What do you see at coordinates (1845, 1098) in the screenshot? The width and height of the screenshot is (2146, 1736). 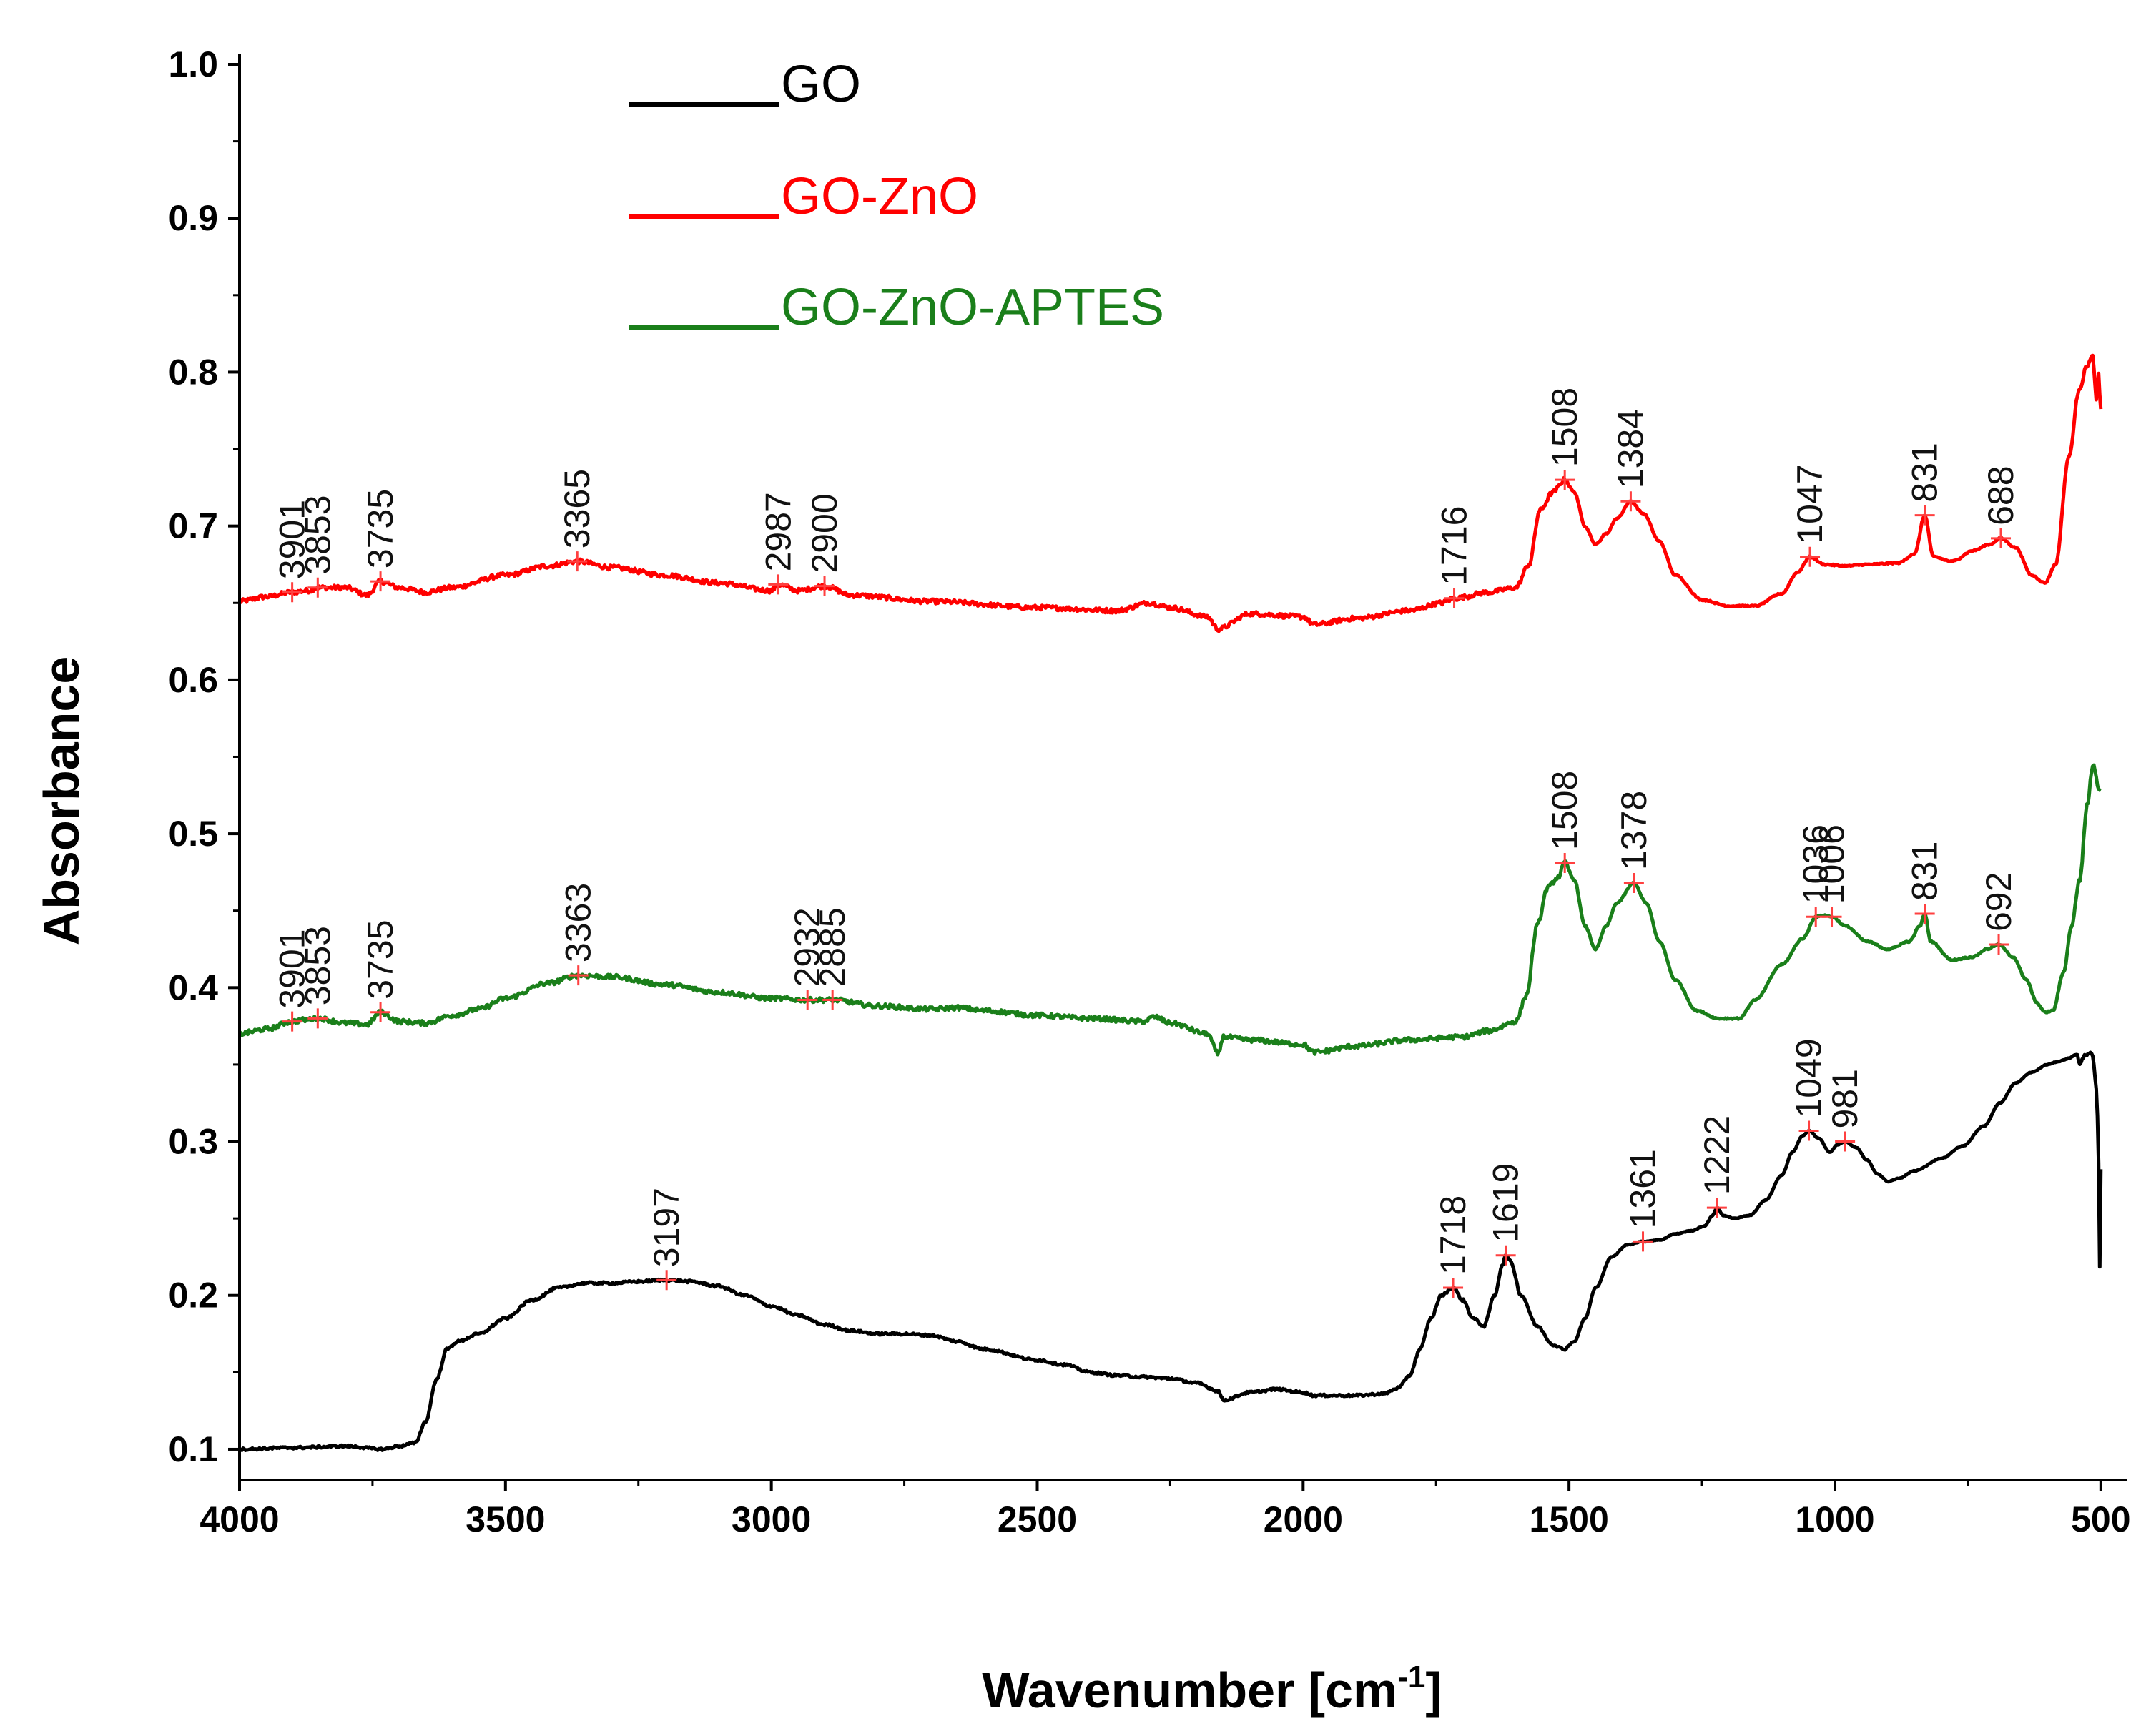 I see `peak-label: 981` at bounding box center [1845, 1098].